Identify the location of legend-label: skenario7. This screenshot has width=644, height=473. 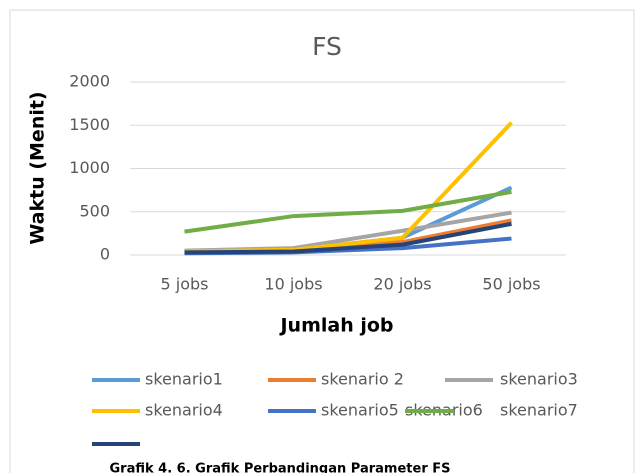
(539, 410).